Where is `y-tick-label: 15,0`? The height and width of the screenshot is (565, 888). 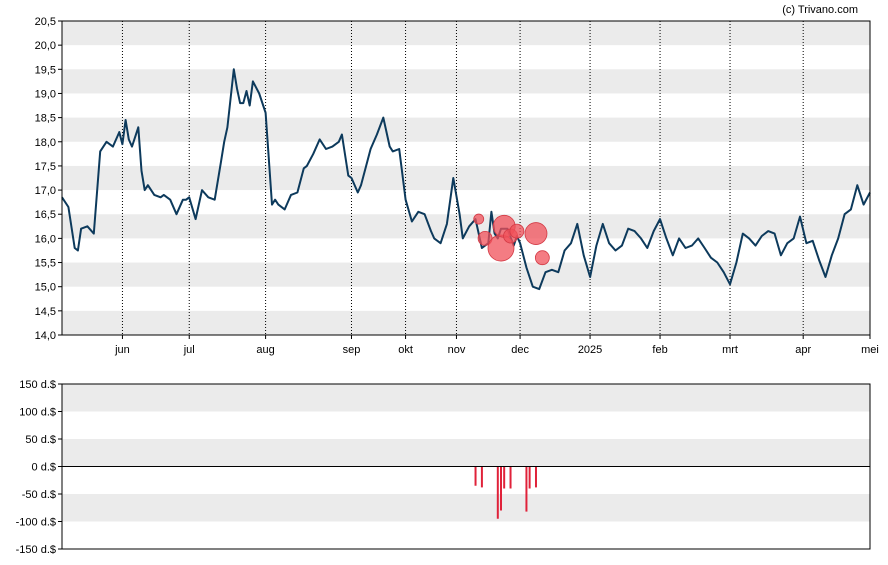 y-tick-label: 15,0 is located at coordinates (45, 288).